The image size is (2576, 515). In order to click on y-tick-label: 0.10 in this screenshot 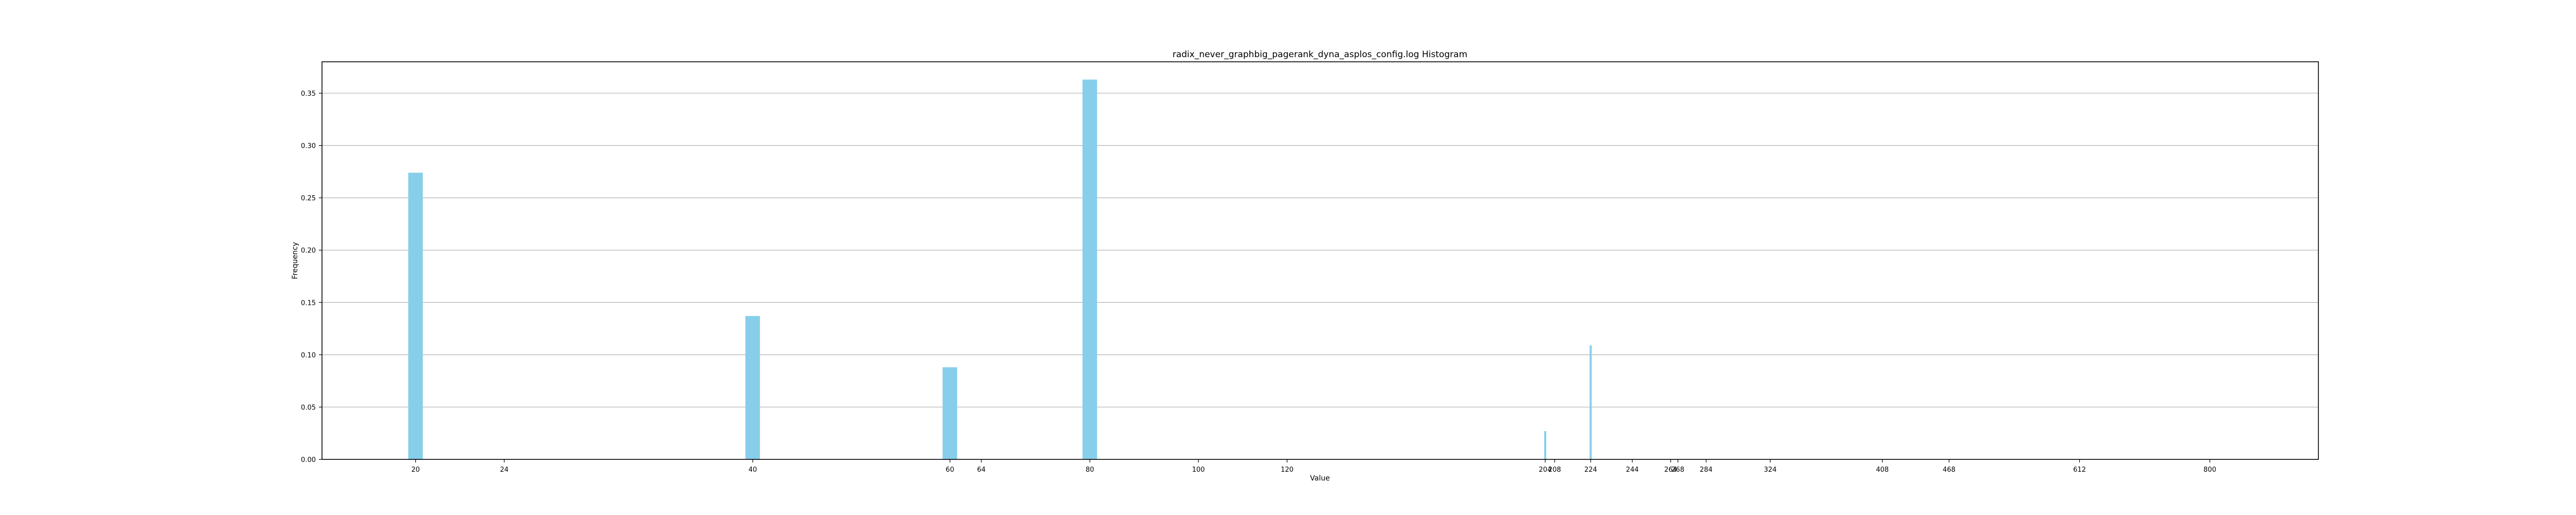, I will do `click(308, 355)`.